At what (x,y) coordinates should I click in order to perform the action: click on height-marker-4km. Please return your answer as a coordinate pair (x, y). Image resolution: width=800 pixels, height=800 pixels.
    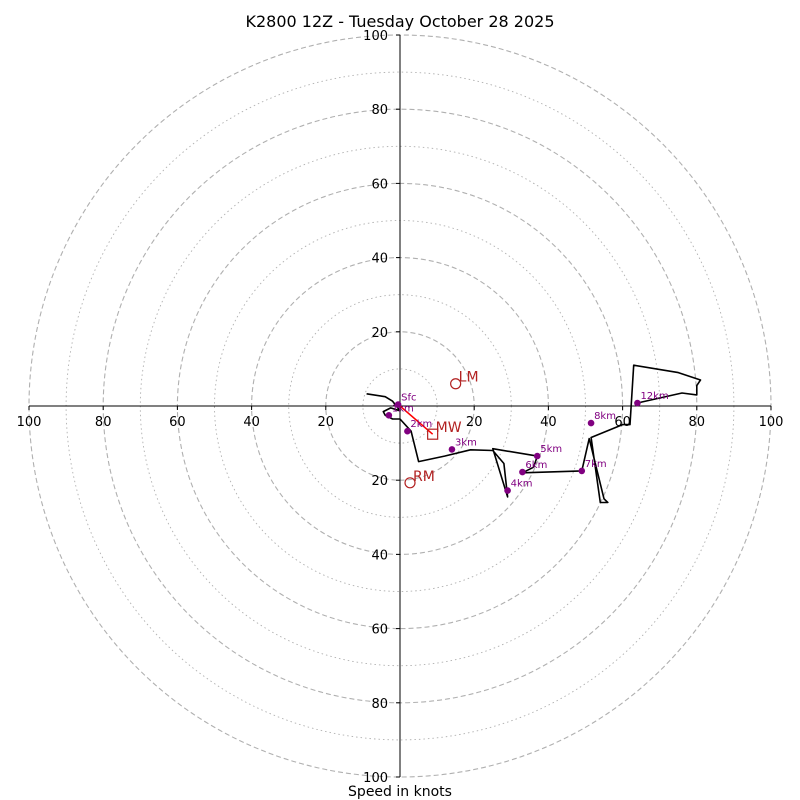
    Looking at the image, I should click on (507, 490).